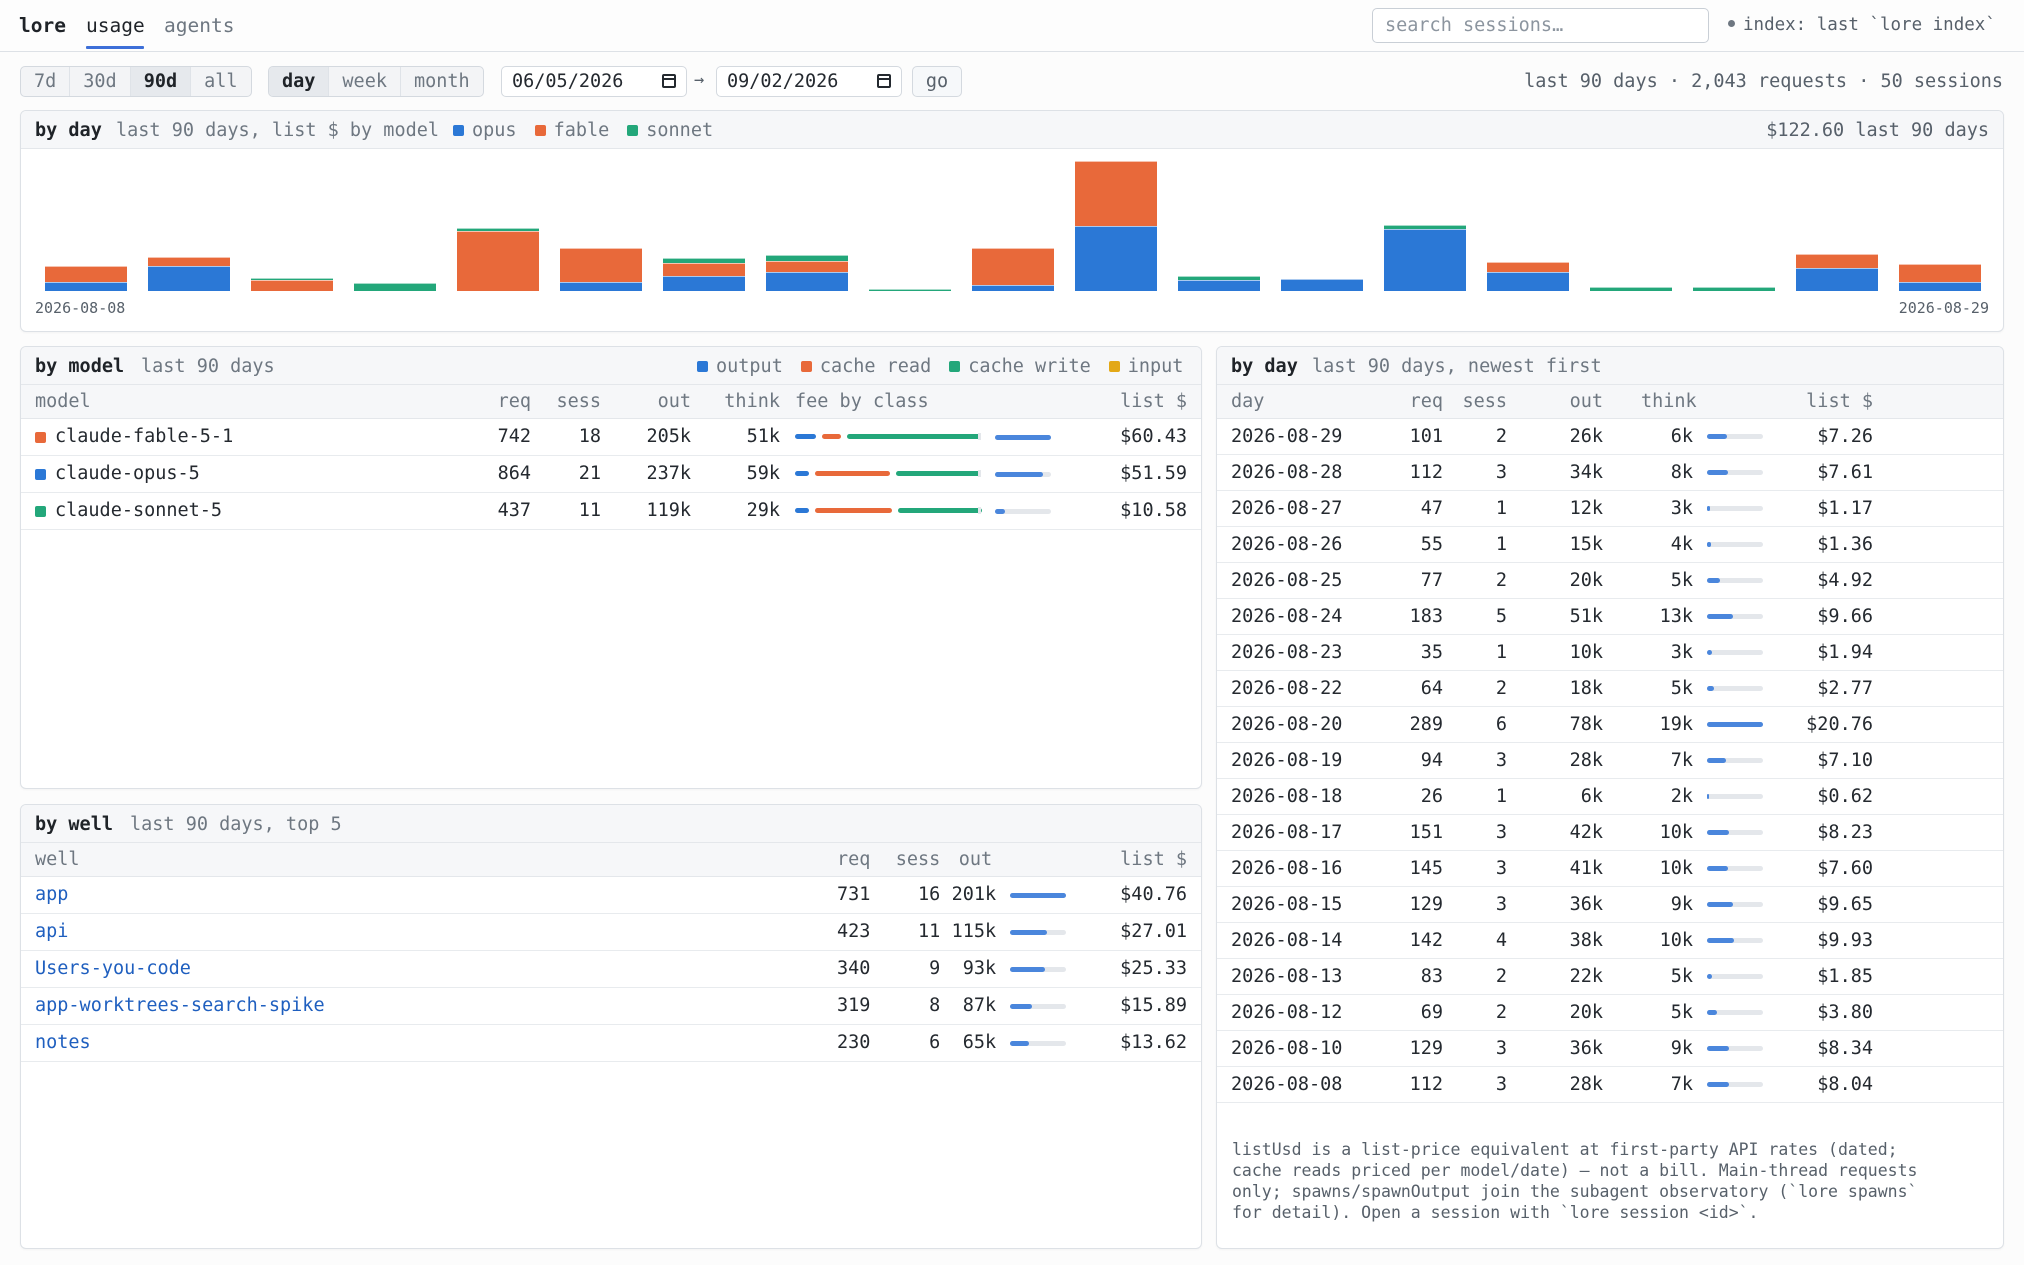  I want to click on nav-tab-agents: agents, so click(199, 25).